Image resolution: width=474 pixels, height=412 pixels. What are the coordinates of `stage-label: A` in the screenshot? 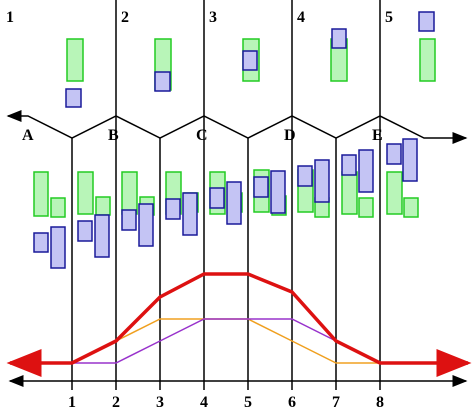 It's located at (28, 135).